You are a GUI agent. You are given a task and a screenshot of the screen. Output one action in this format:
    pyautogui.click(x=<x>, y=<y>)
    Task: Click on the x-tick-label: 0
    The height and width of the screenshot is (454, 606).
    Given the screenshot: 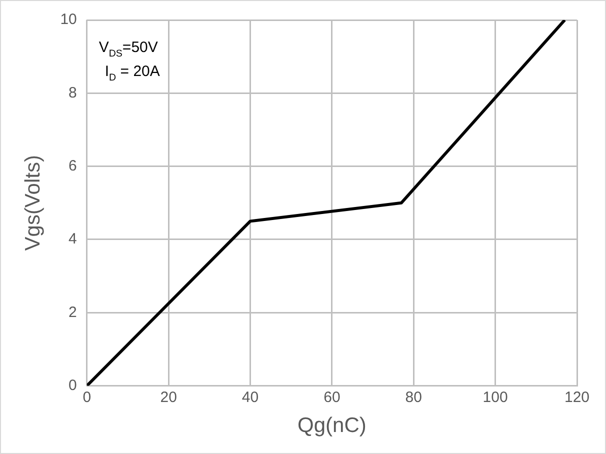 What is the action you would take?
    pyautogui.click(x=87, y=397)
    